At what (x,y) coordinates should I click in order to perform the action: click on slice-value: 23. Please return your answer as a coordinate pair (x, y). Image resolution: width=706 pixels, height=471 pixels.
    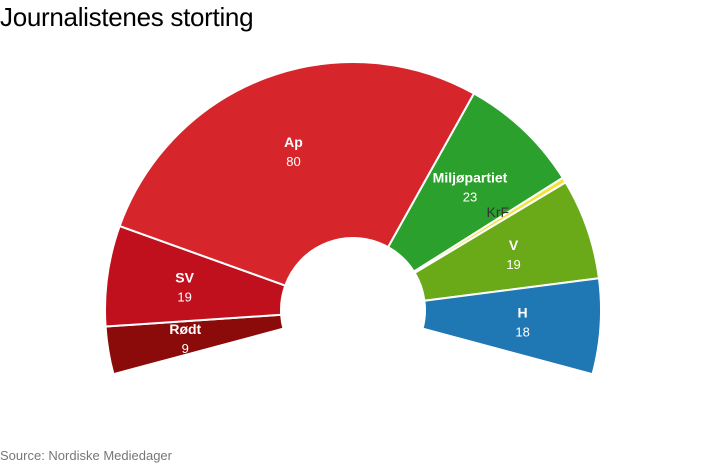
    Looking at the image, I should click on (470, 197).